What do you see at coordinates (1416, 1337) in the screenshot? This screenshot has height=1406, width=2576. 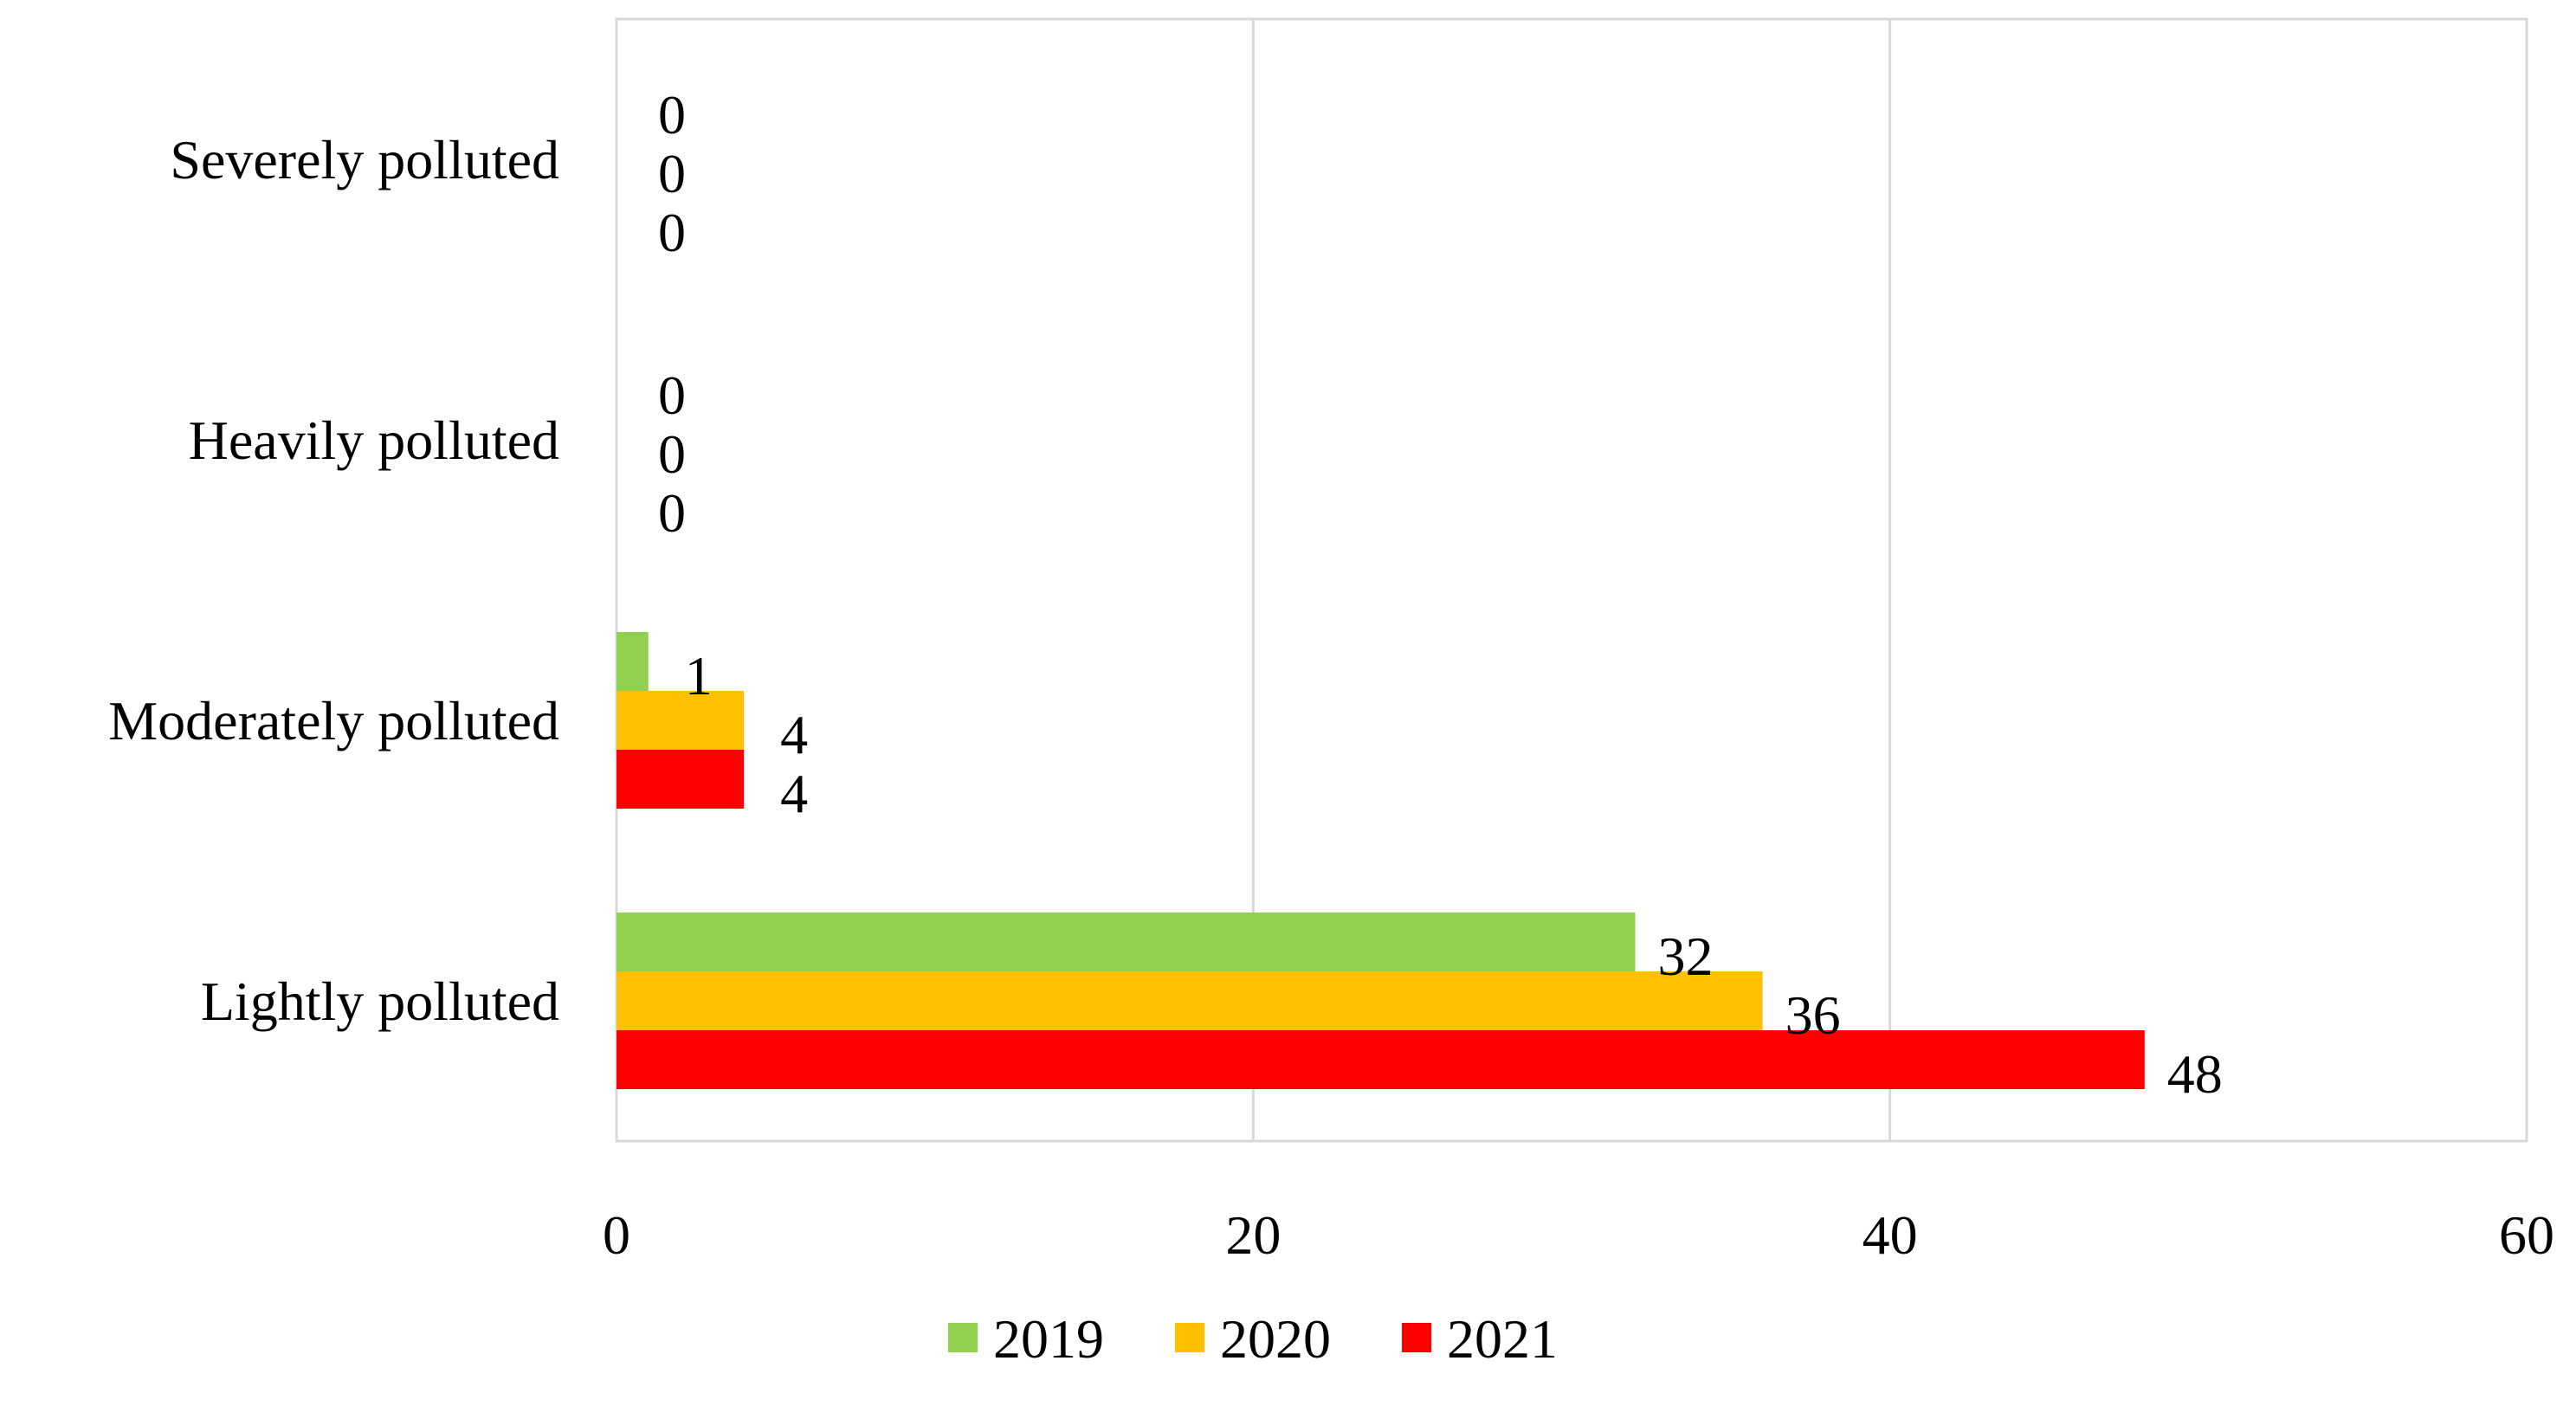 I see `legend-swatch-2021` at bounding box center [1416, 1337].